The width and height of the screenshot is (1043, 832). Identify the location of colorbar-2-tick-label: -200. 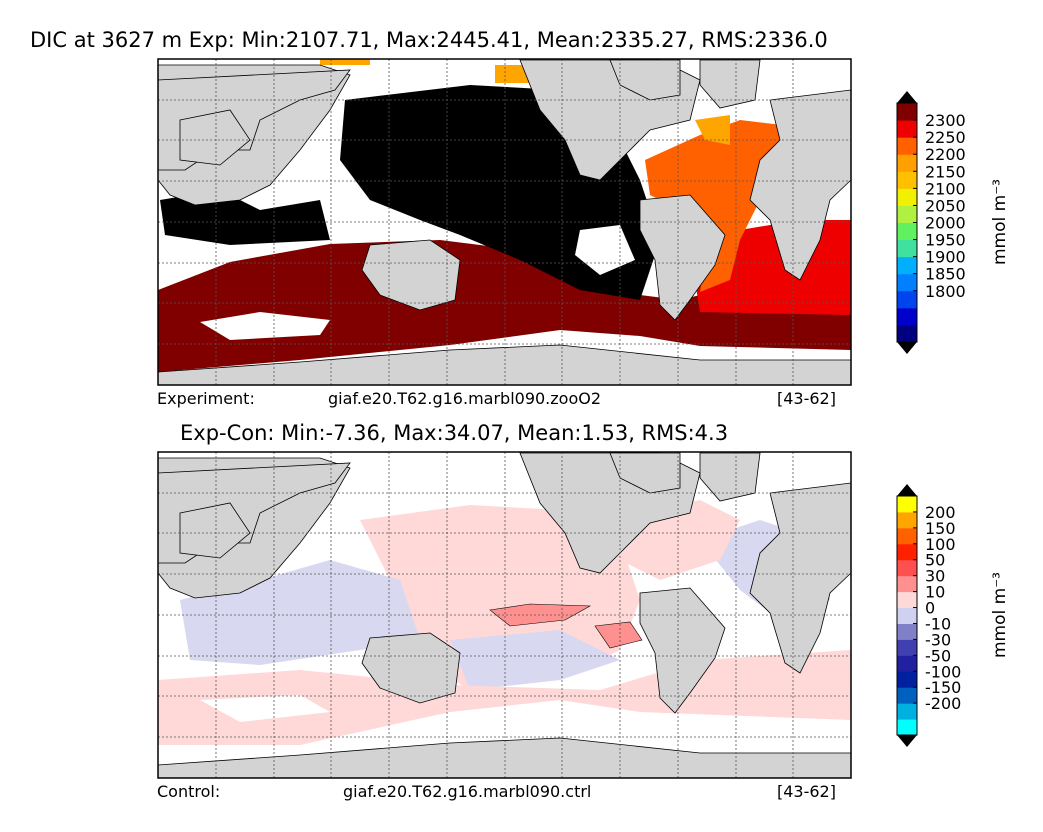
(943, 703).